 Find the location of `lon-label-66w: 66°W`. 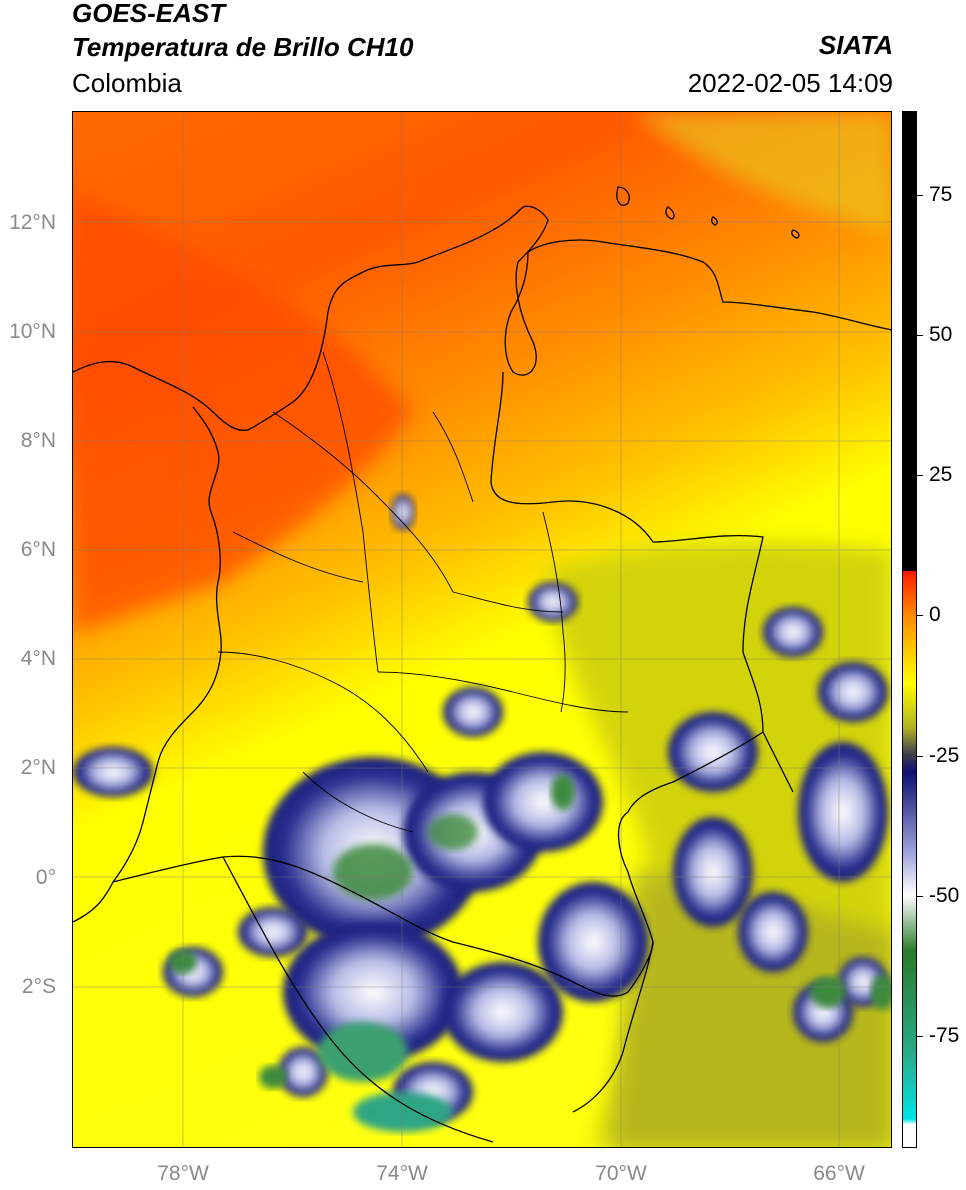

lon-label-66w: 66°W is located at coordinates (839, 1173).